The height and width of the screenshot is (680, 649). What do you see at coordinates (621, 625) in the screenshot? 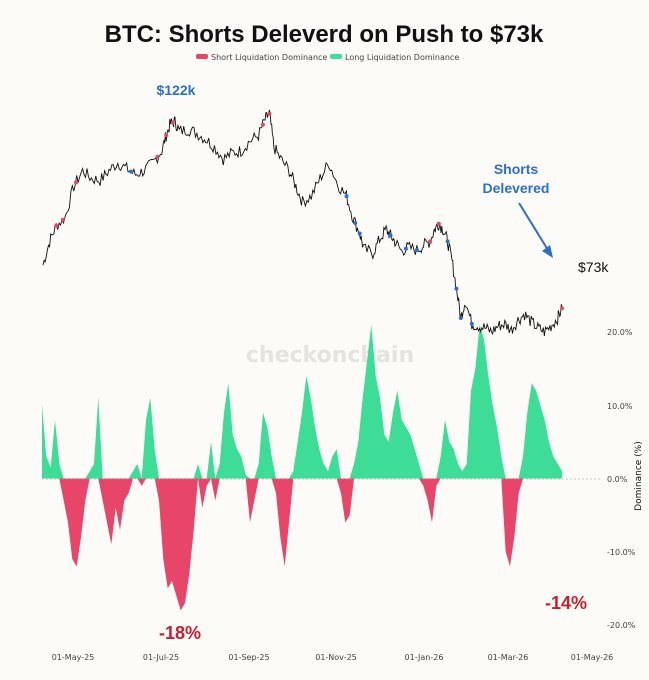
I see `y2-tick-minus20: -20.0%` at bounding box center [621, 625].